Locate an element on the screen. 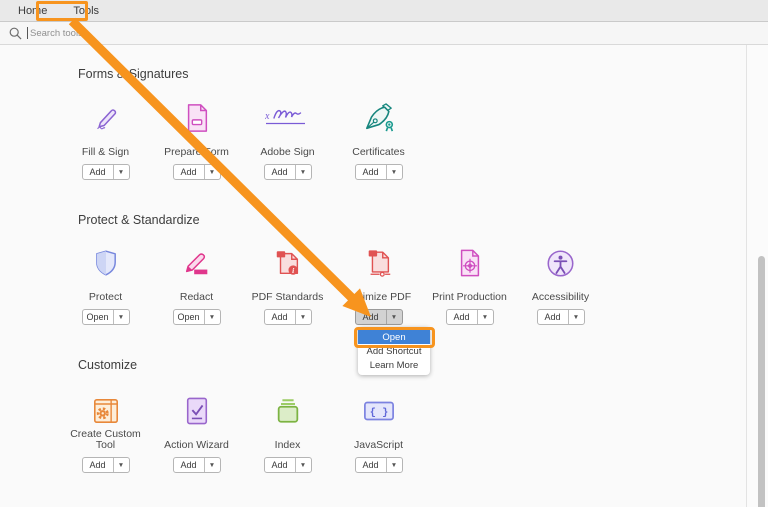 Image resolution: width=768 pixels, height=507 pixels. index-add-button: Add ▼ is located at coordinates (287, 465).